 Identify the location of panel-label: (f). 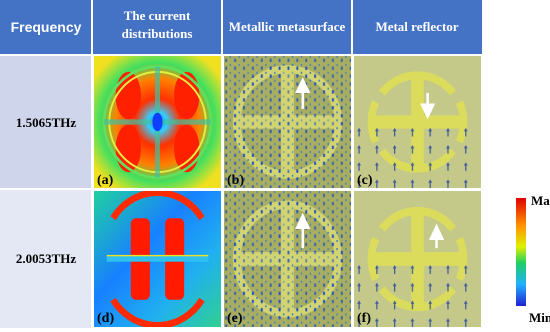
(364, 318).